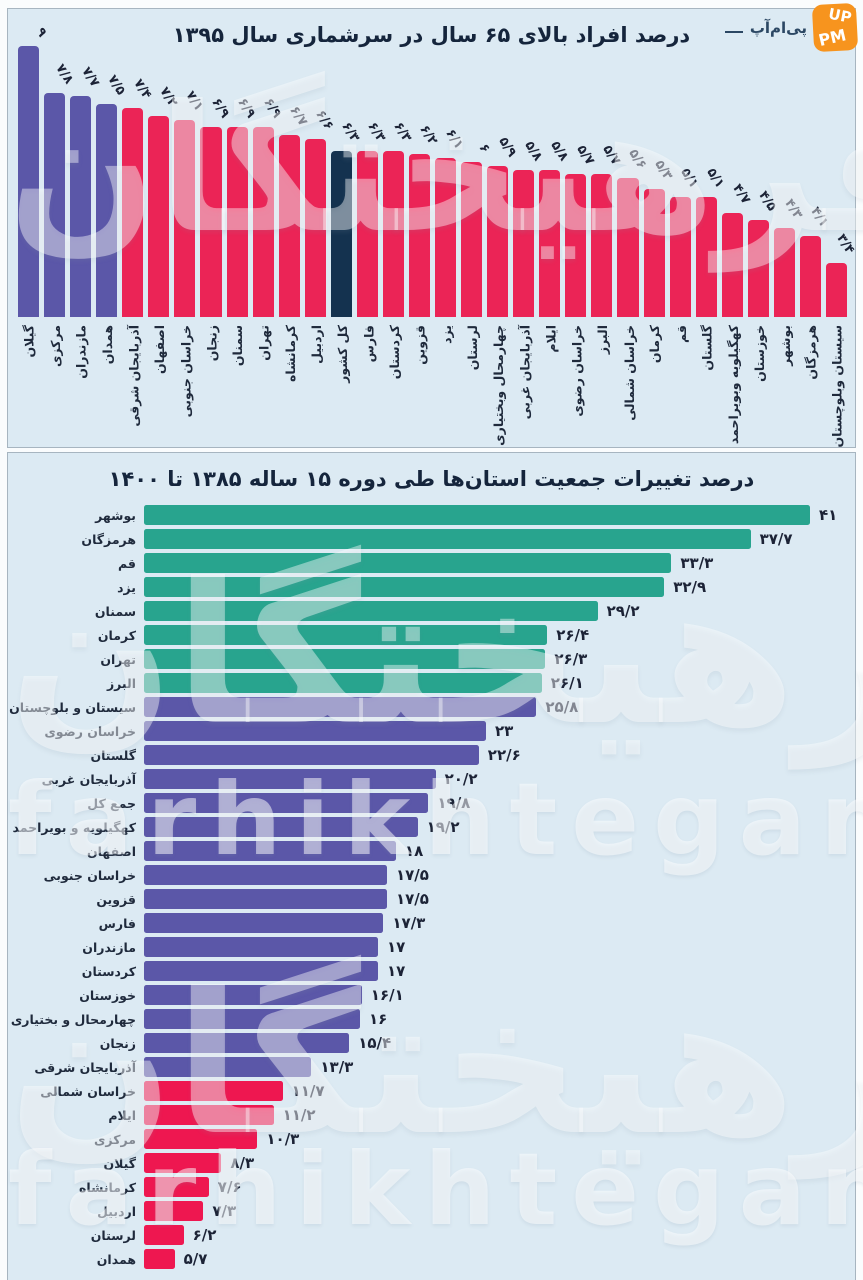  What do you see at coordinates (212, 343) in the screenshot?
I see `category-label: زنجان` at bounding box center [212, 343].